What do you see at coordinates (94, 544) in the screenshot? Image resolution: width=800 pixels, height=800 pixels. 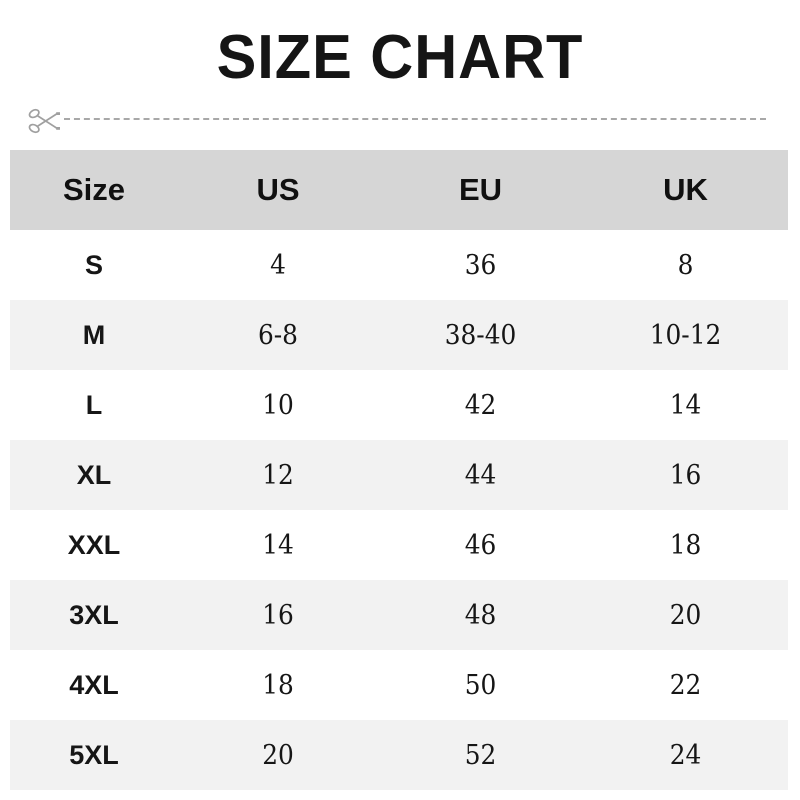 I see `cell-size: XXL` at bounding box center [94, 544].